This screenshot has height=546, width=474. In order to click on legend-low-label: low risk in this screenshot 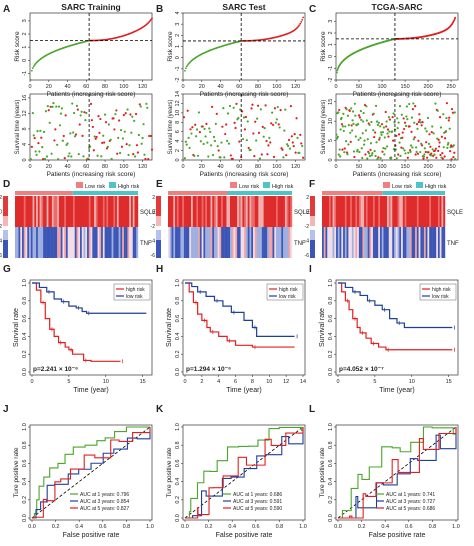, I will do `click(134, 297)`.